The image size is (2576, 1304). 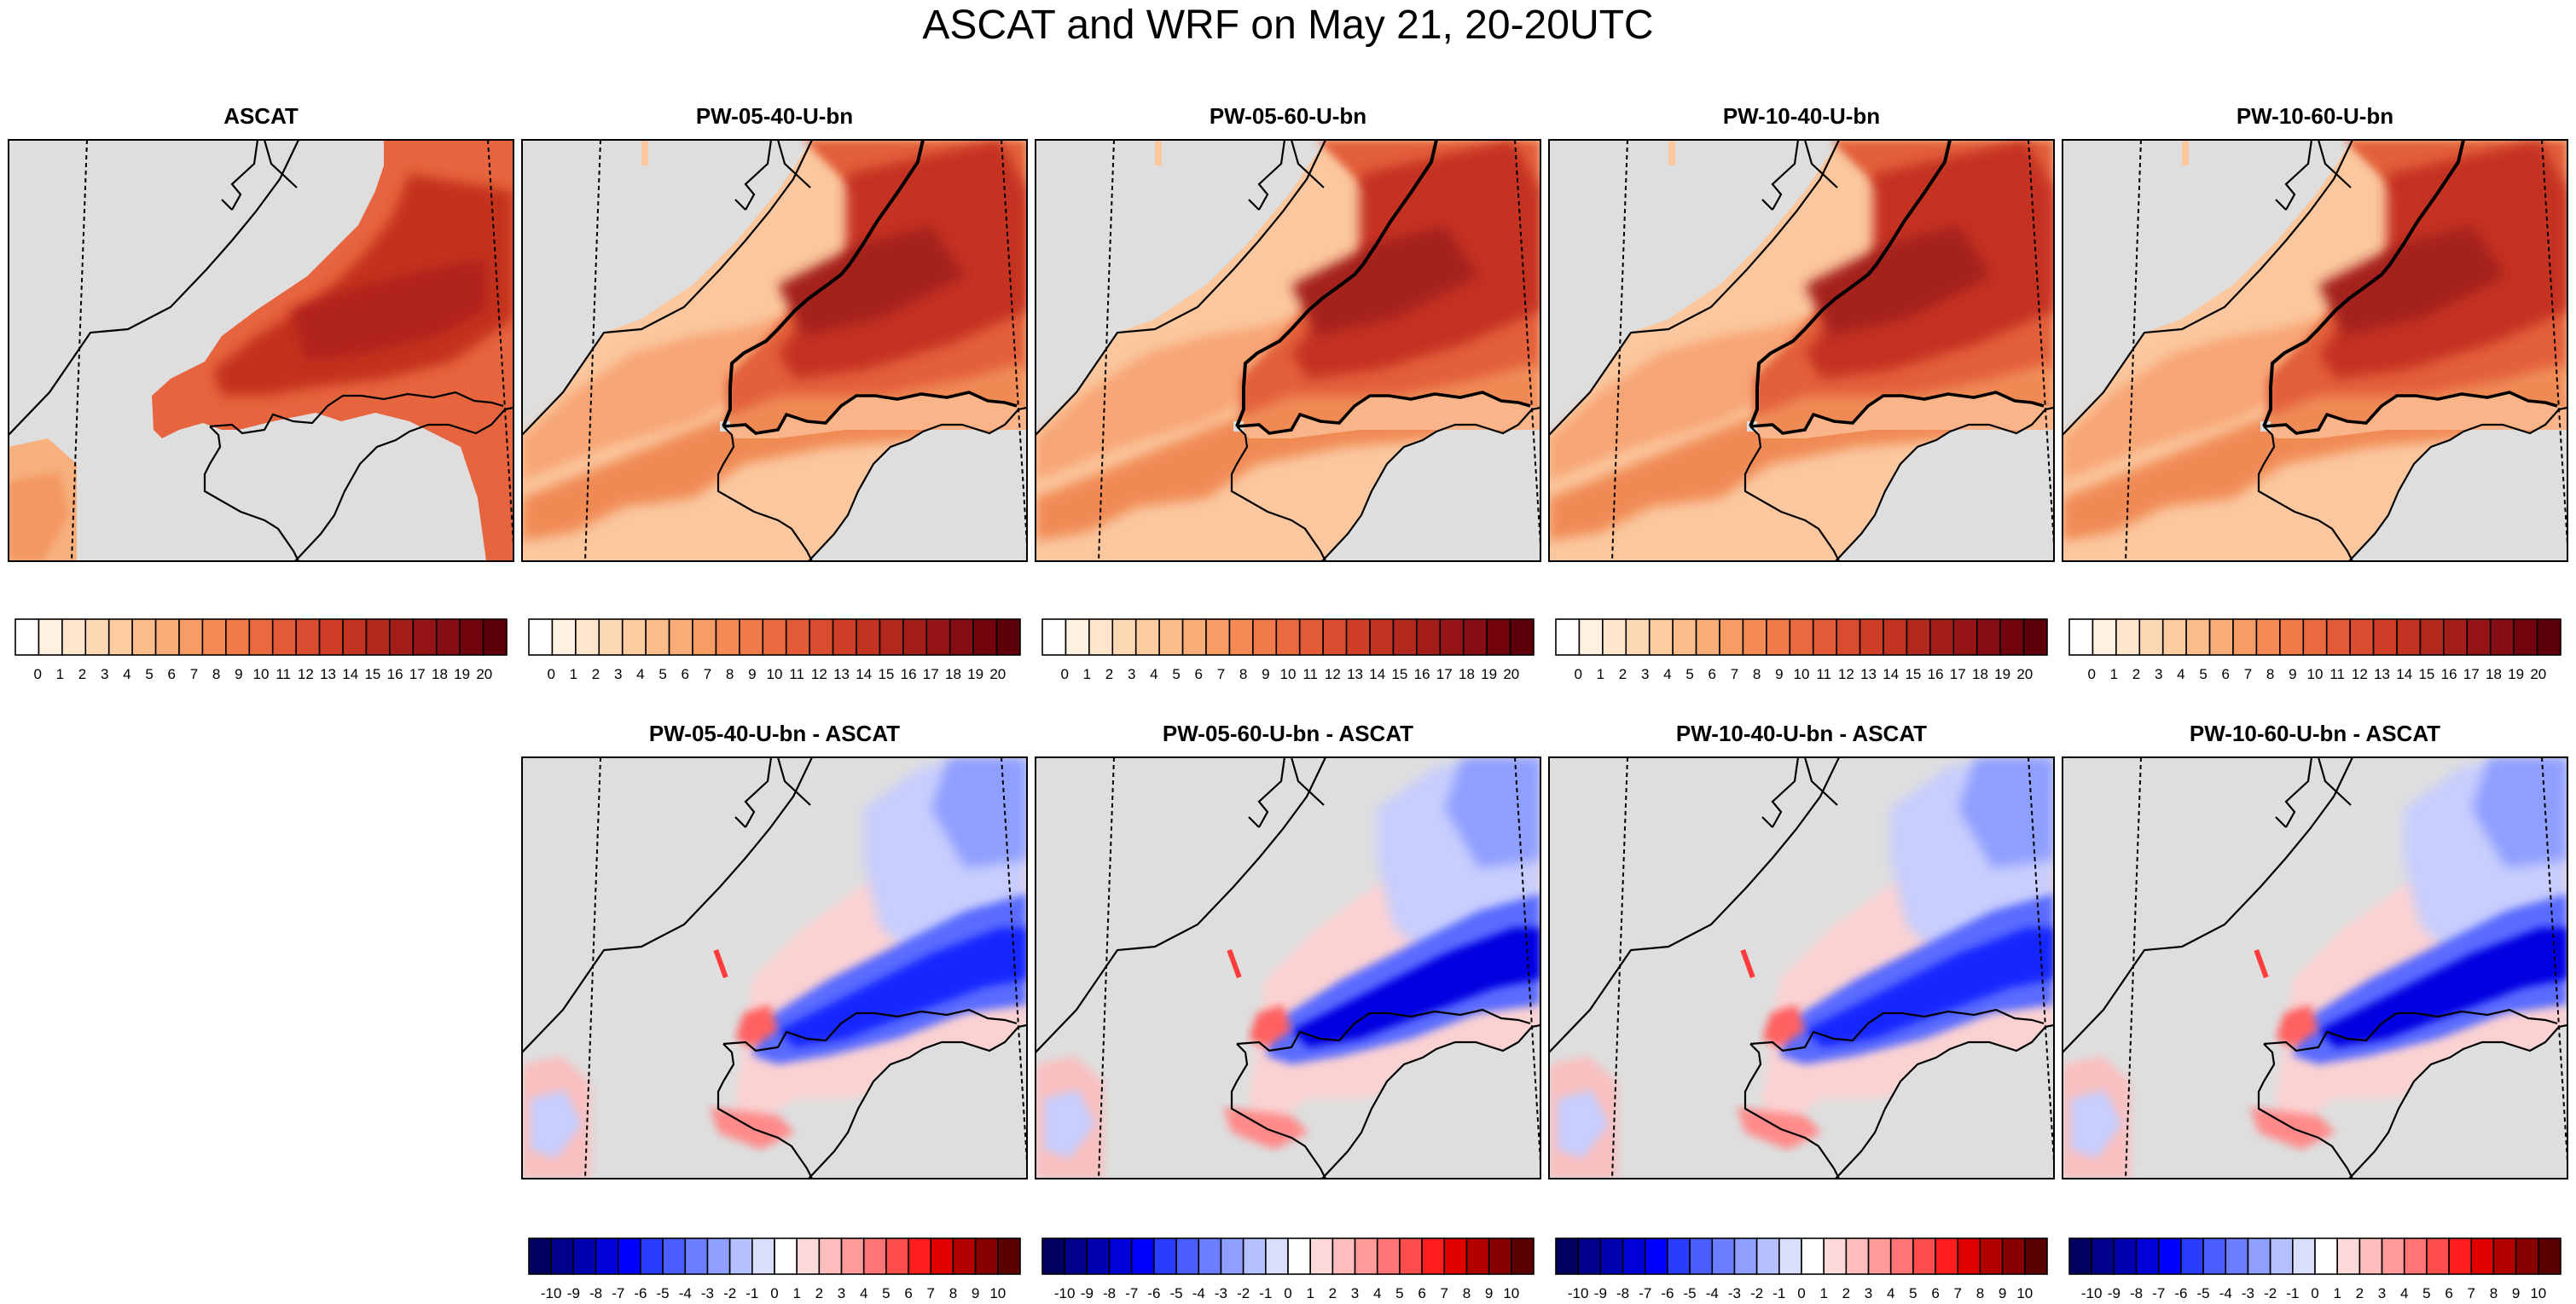 I want to click on map-panel: PW-10-60-U-bn - ASCAT, so click(x=2315, y=950).